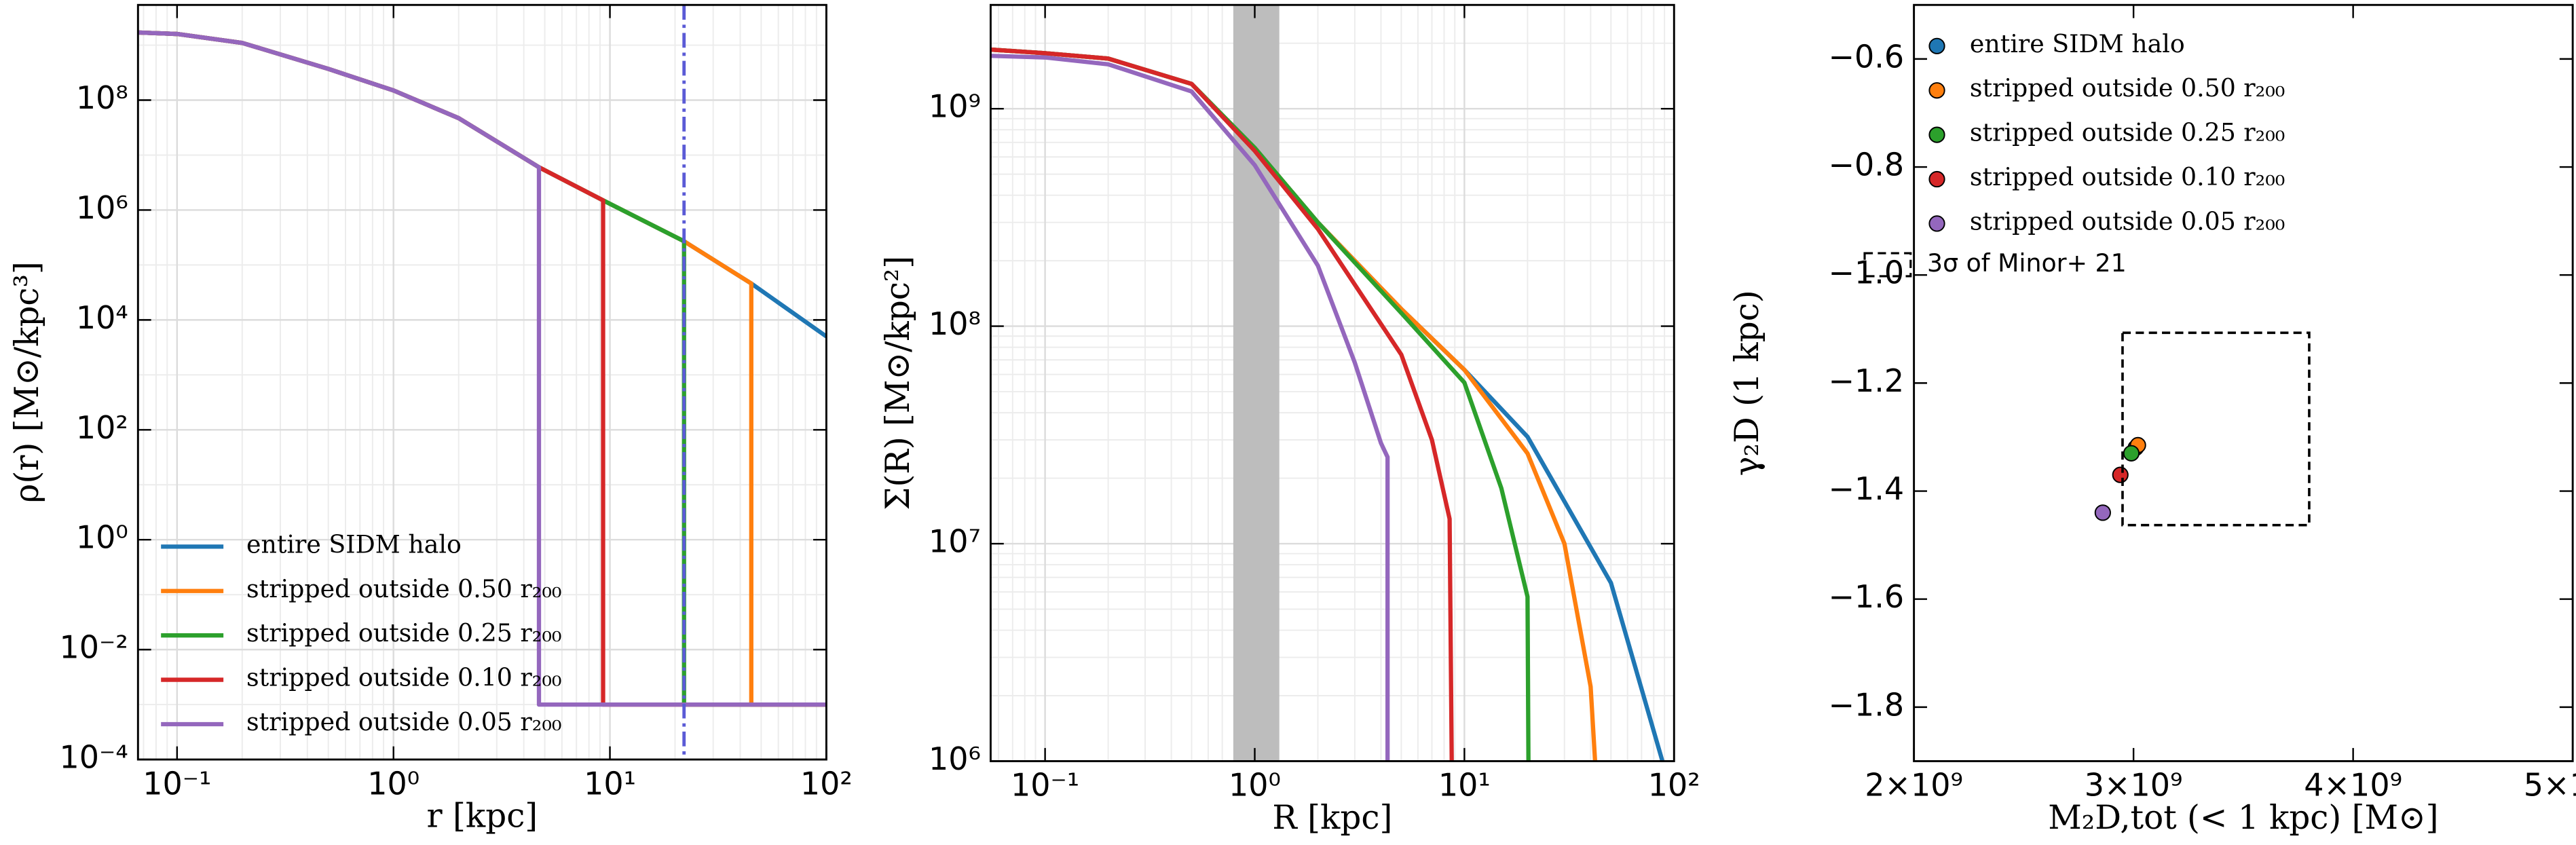  Describe the element at coordinates (27, 382) in the screenshot. I see `y-axis-label: ρ(r) [M⊙/kpc³]` at that location.